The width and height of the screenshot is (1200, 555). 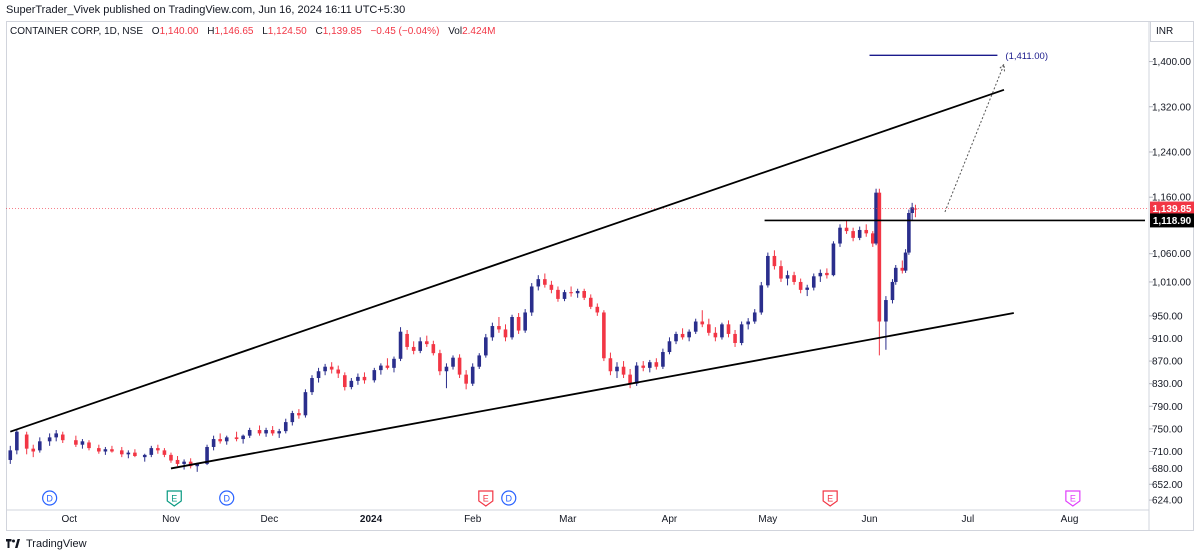 What do you see at coordinates (600, 544) in the screenshot?
I see `footer: TradingView` at bounding box center [600, 544].